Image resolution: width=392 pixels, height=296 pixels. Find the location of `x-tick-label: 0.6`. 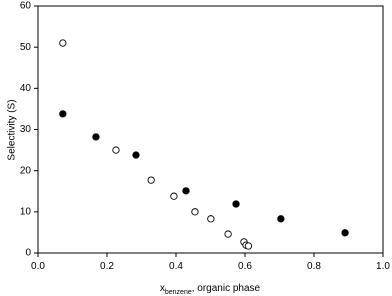

x-tick-label: 0.6 is located at coordinates (245, 266).